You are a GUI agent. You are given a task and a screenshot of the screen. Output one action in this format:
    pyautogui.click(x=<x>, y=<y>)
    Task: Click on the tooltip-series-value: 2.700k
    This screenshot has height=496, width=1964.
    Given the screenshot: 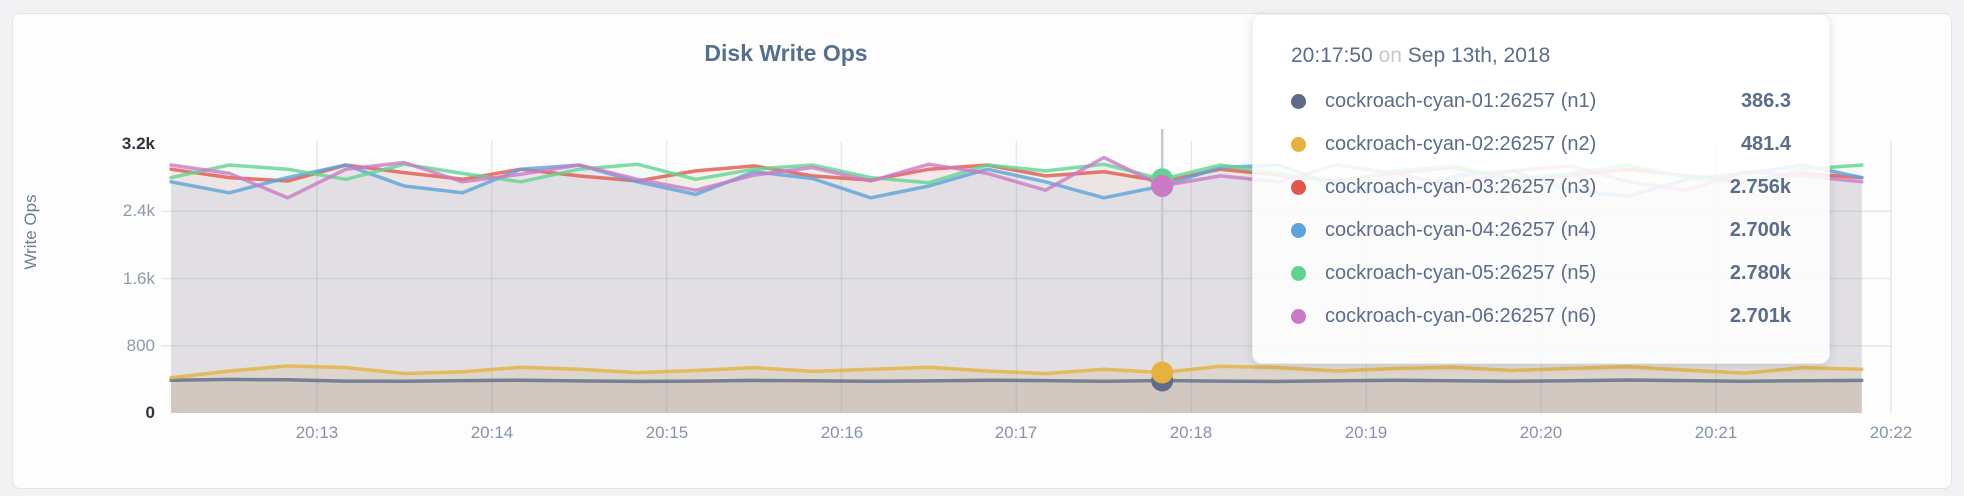 What is the action you would take?
    pyautogui.click(x=1760, y=230)
    